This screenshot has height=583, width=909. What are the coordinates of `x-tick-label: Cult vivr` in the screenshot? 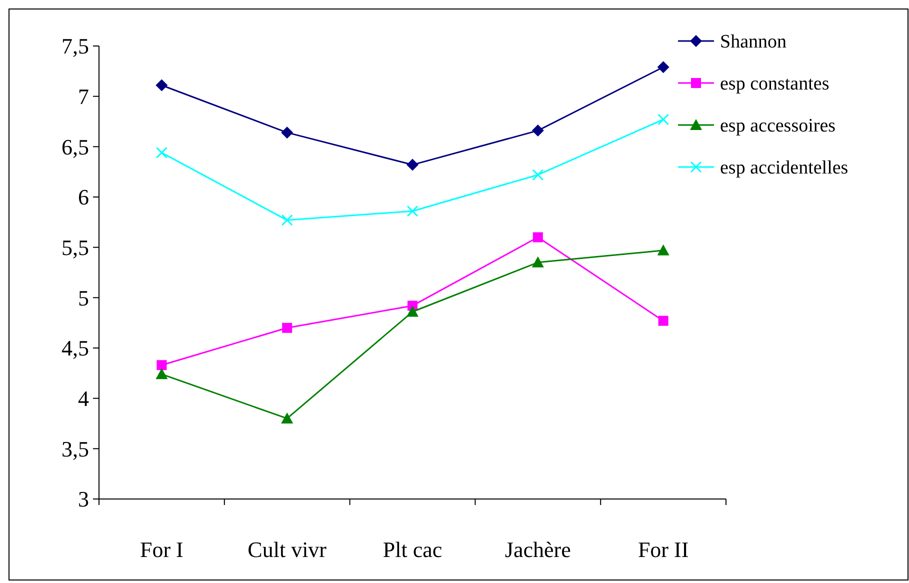 It's located at (288, 549).